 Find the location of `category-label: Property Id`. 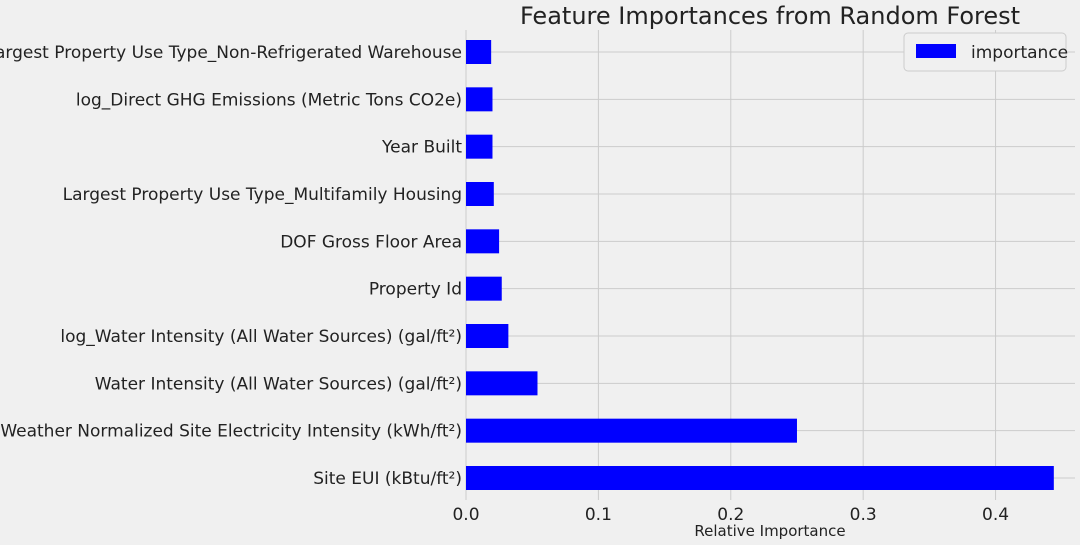

category-label: Property Id is located at coordinates (415, 290).